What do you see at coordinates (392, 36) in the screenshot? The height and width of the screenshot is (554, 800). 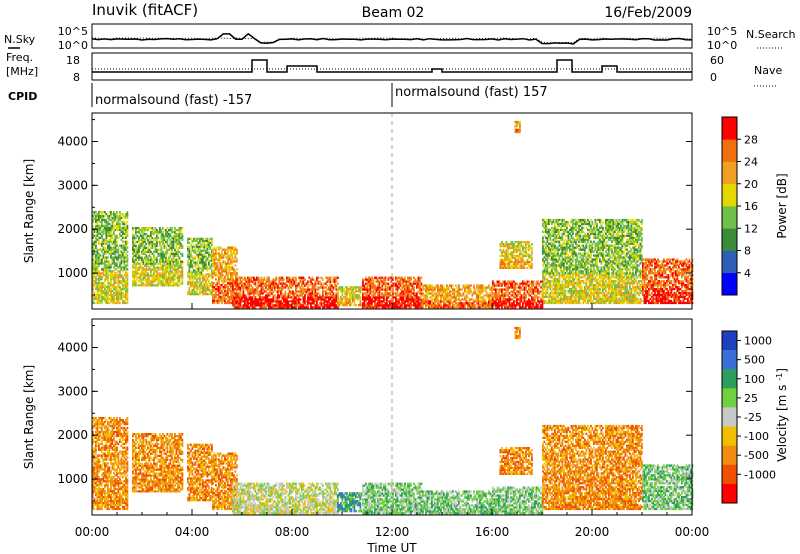 I see `noise-panel-frame` at bounding box center [392, 36].